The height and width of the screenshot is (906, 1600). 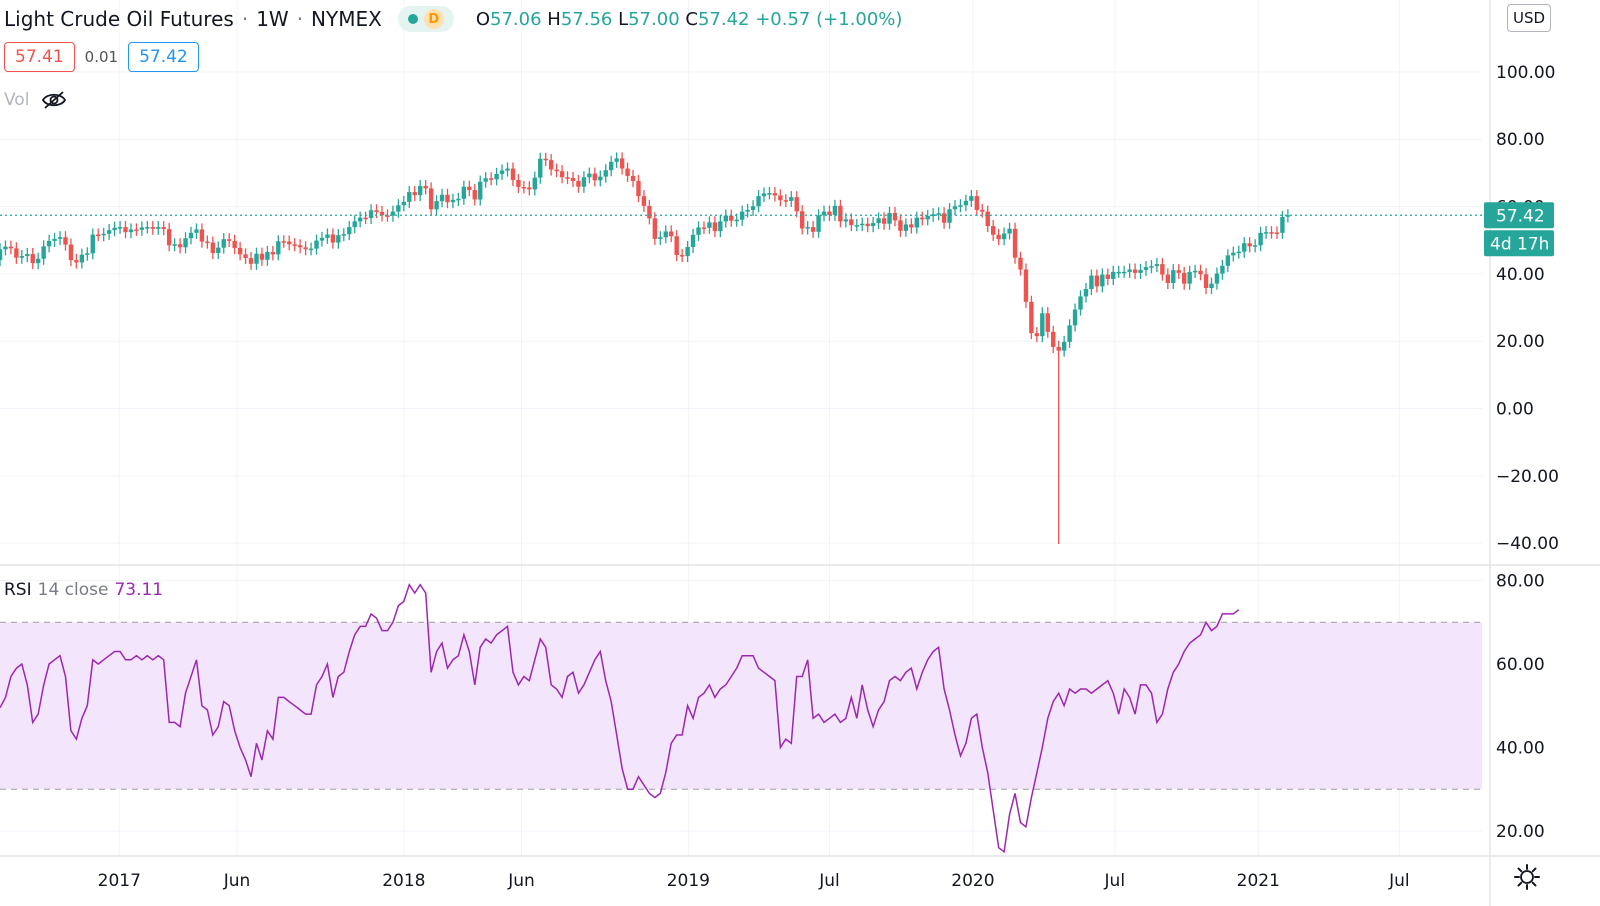 What do you see at coordinates (1520, 140) in the screenshot?
I see `price-tick-label: 80.00` at bounding box center [1520, 140].